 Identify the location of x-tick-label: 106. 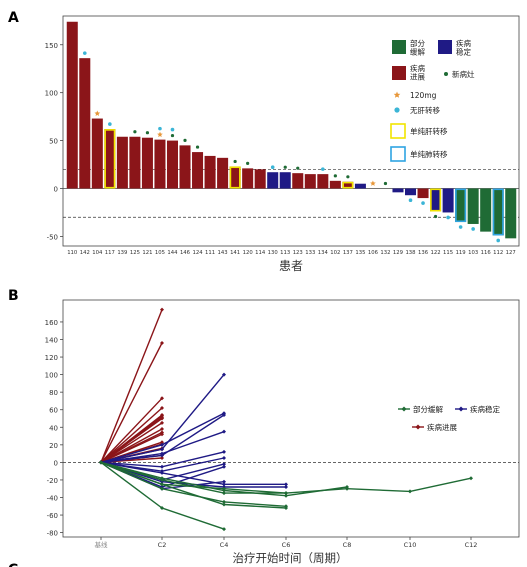
(373, 253).